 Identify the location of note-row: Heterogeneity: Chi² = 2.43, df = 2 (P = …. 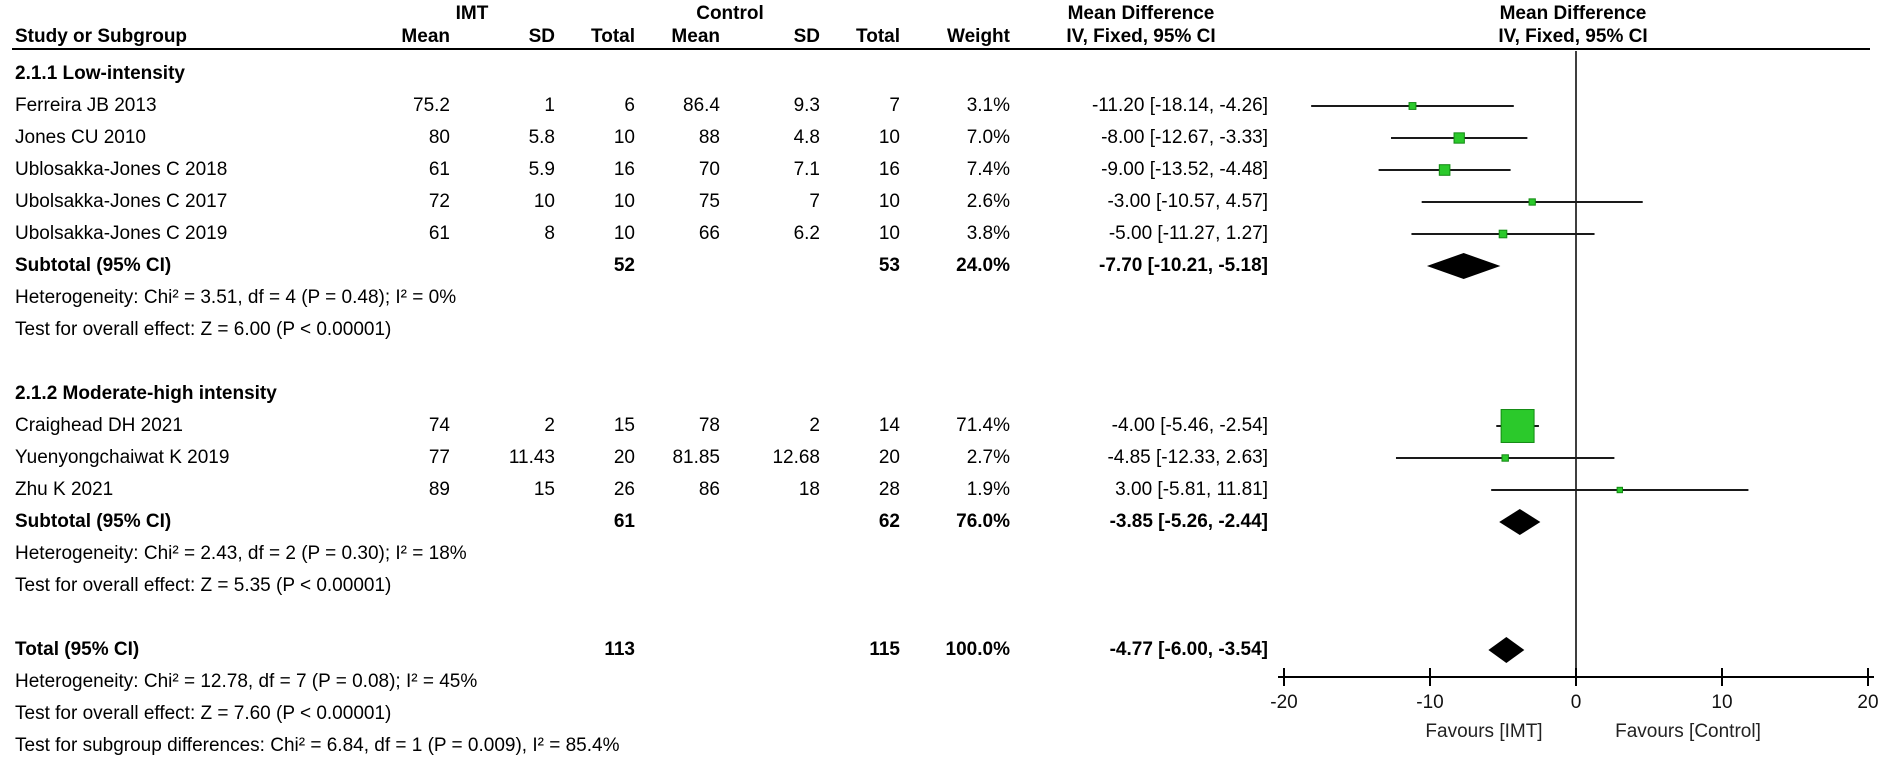
(950, 554).